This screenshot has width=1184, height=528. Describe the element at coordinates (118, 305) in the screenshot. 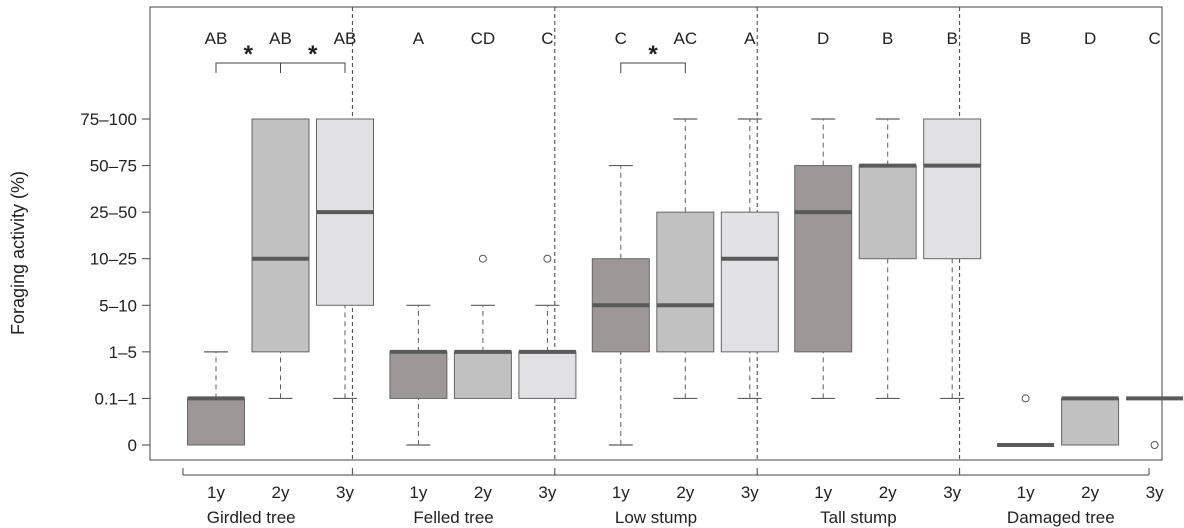

I see `y-tick-label: 5–10` at that location.